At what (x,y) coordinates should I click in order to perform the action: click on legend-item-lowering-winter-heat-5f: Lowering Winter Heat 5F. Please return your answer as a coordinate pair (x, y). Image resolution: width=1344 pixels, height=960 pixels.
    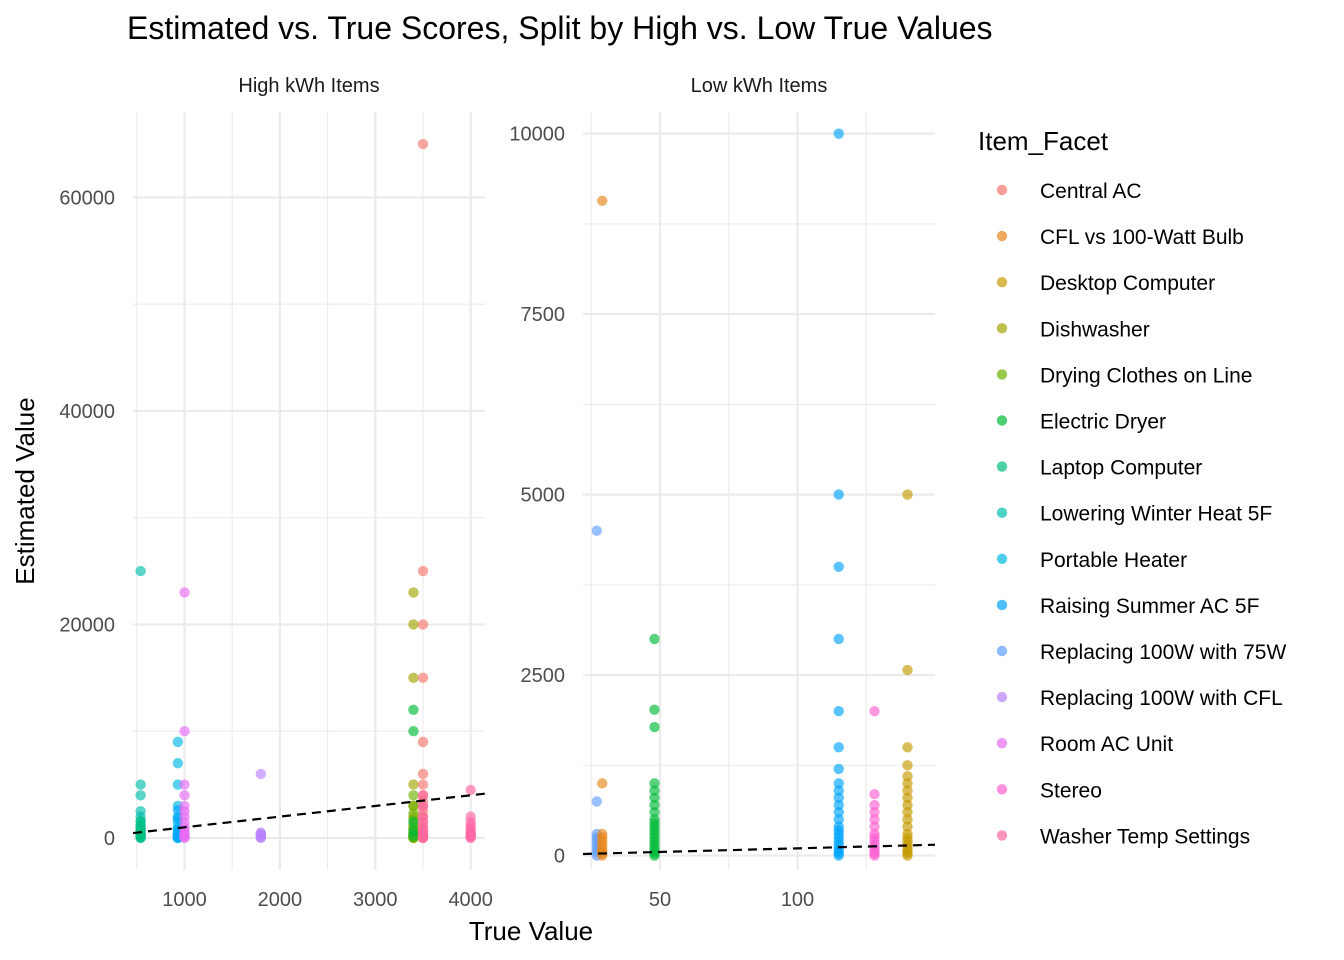
    Looking at the image, I should click on (1134, 514).